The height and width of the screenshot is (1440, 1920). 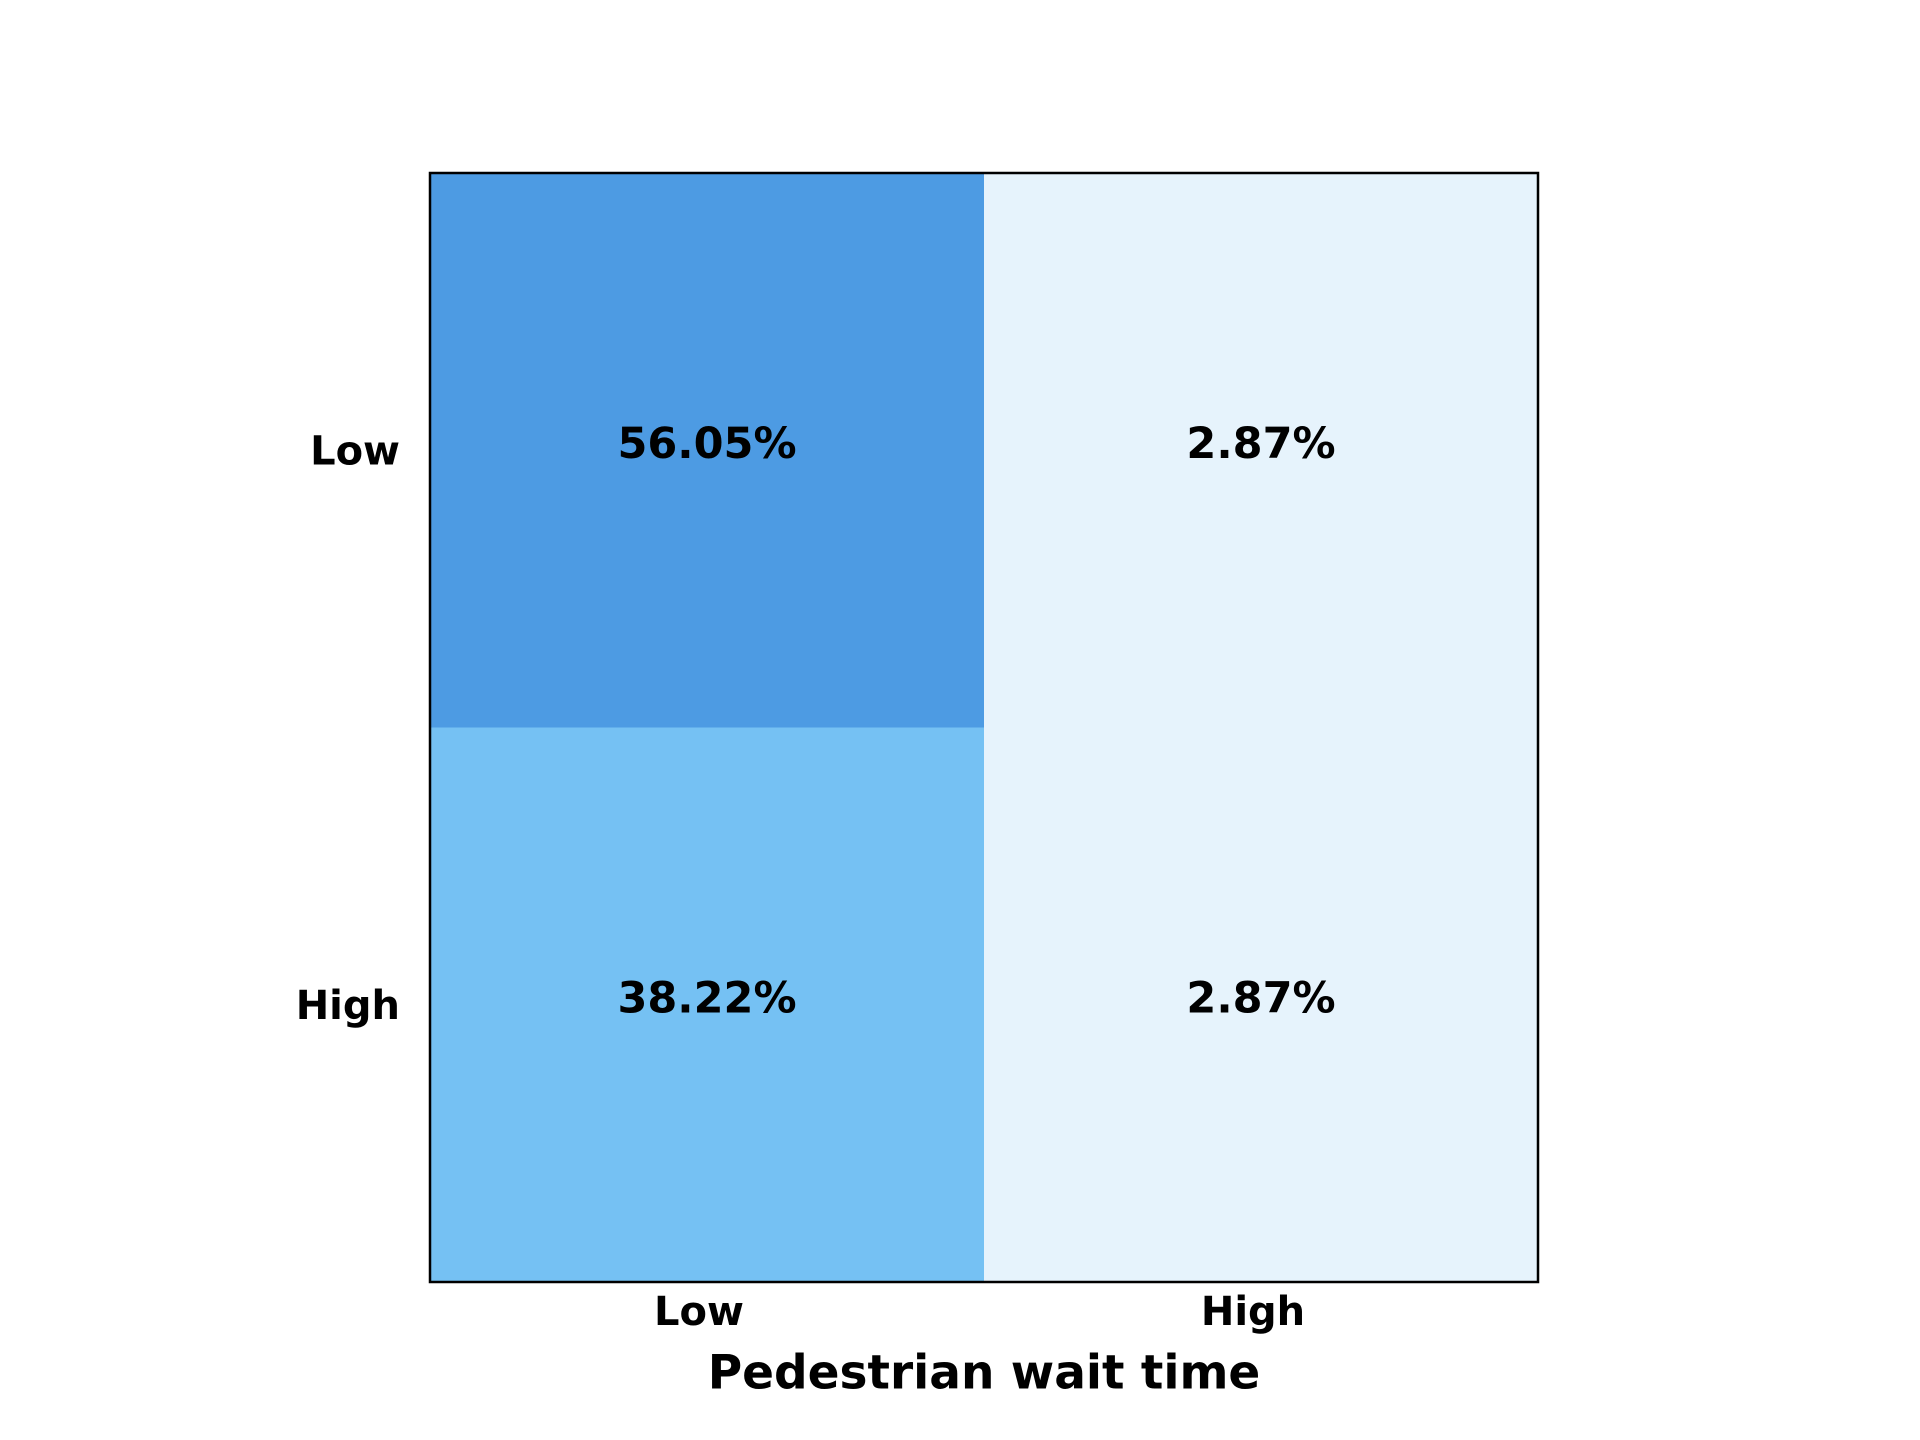 I want to click on y-tick-label: Low, so click(x=355, y=451).